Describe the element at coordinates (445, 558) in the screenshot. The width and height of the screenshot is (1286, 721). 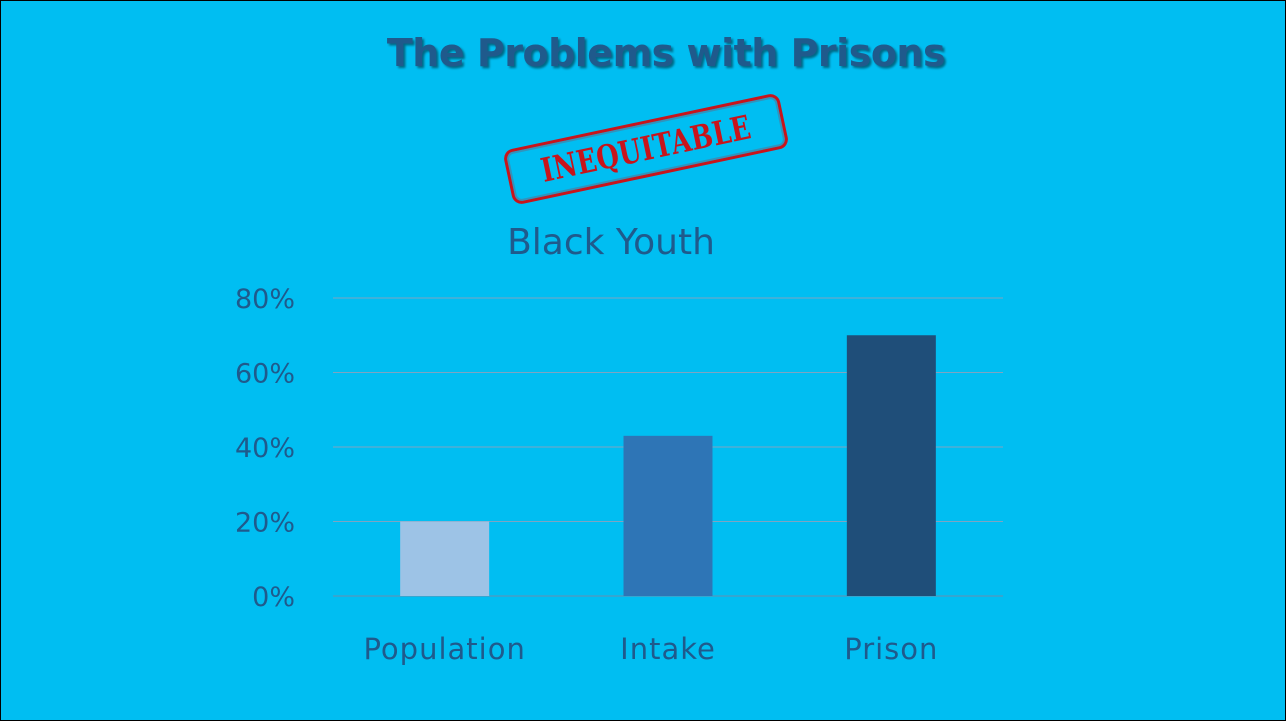
I see `bar-population` at that location.